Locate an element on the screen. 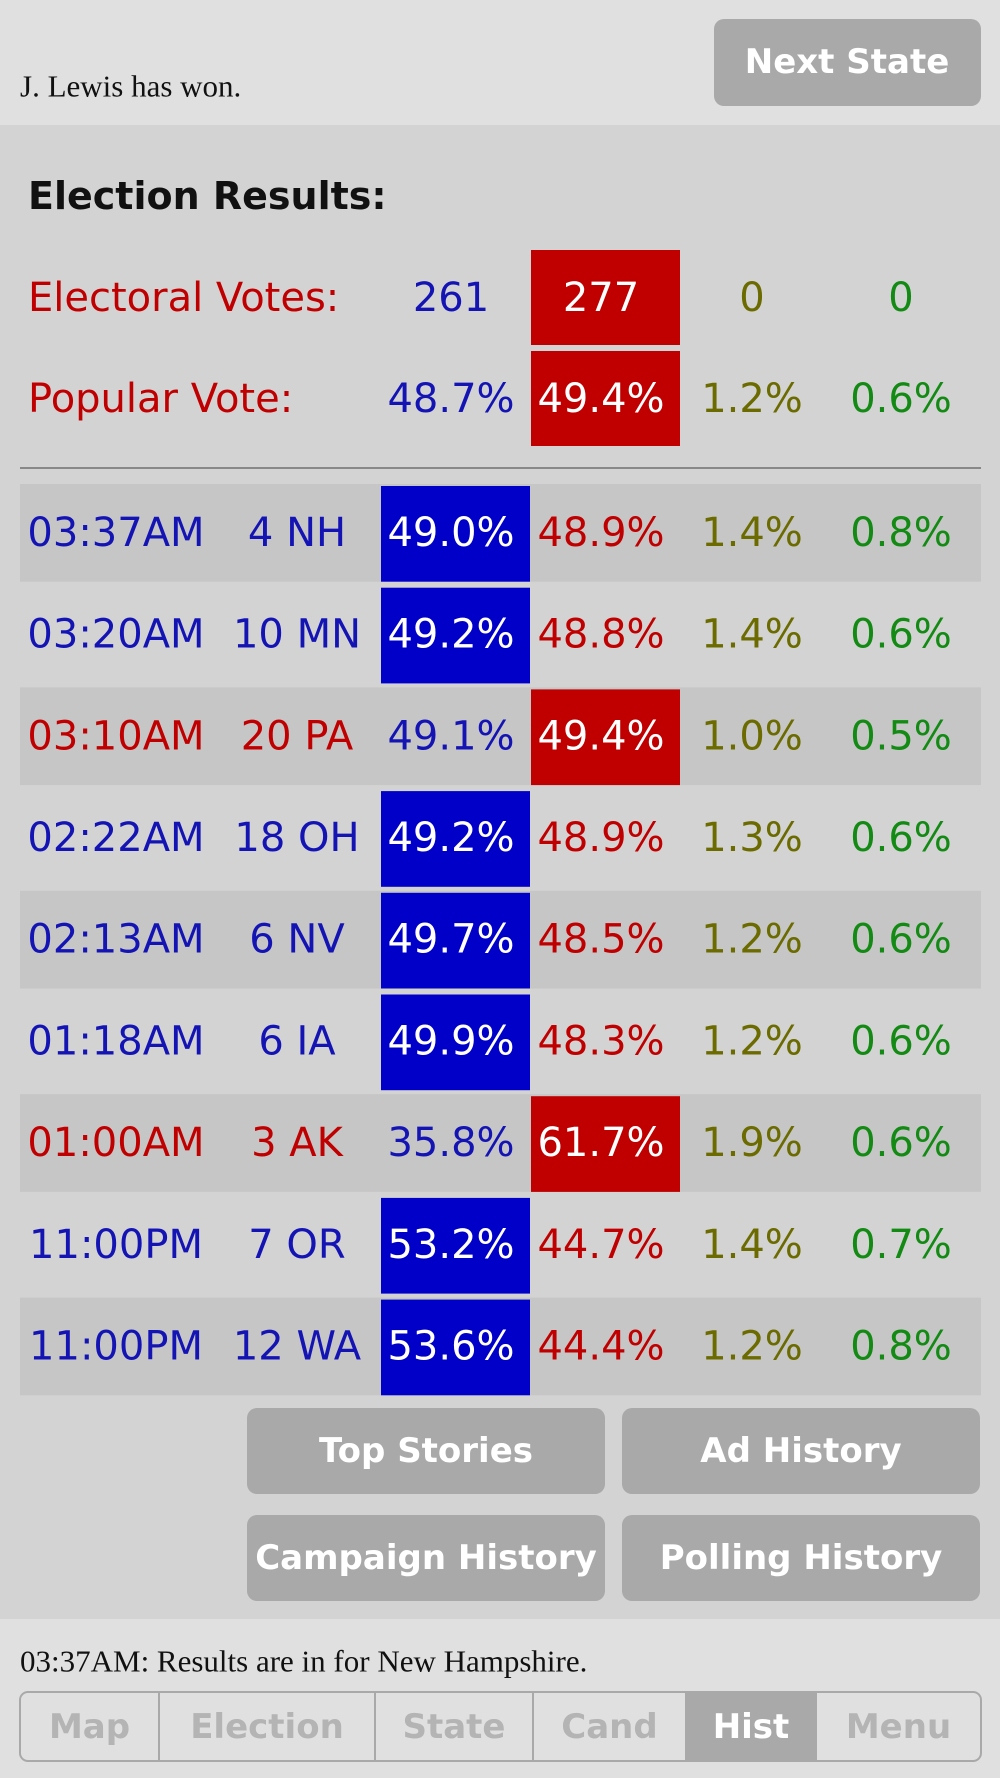 Image resolution: width=1000 pixels, height=1778 pixels. row-value: 1.3% is located at coordinates (752, 838).